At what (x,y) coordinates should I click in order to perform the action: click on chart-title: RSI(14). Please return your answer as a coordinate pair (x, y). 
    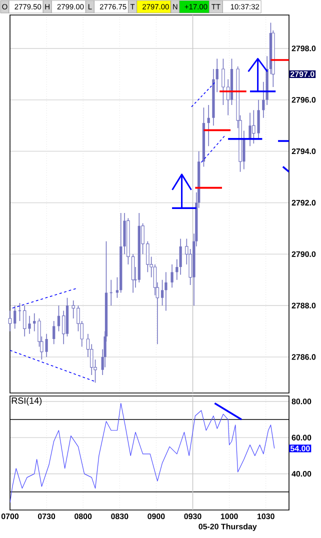
    Looking at the image, I should click on (27, 401).